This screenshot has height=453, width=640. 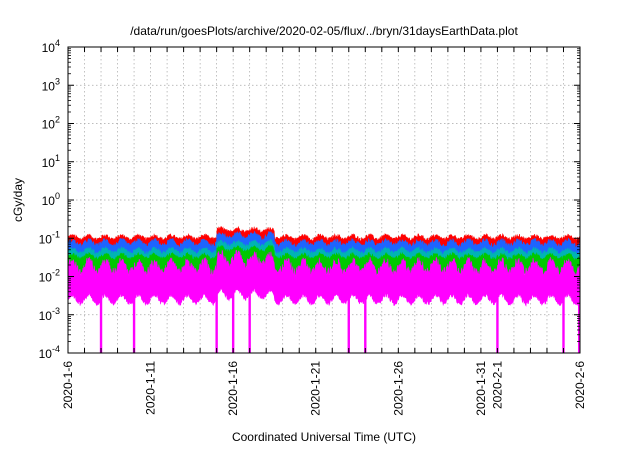 What do you see at coordinates (580, 385) in the screenshot?
I see `x-tick-label: 2020-2-6` at bounding box center [580, 385].